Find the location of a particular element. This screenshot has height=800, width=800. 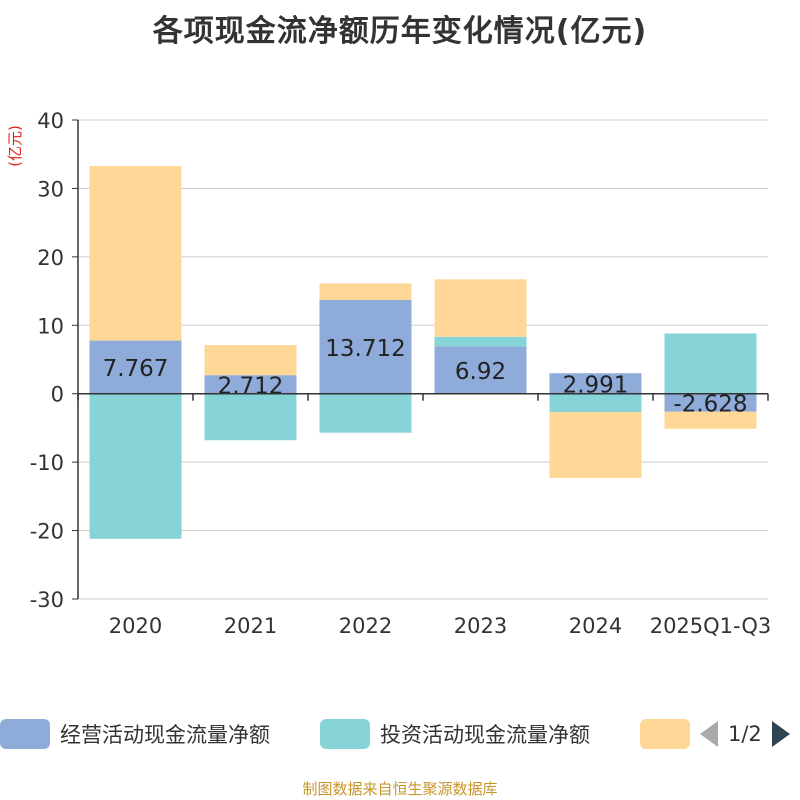

pager-text: 1/2 is located at coordinates (745, 734).